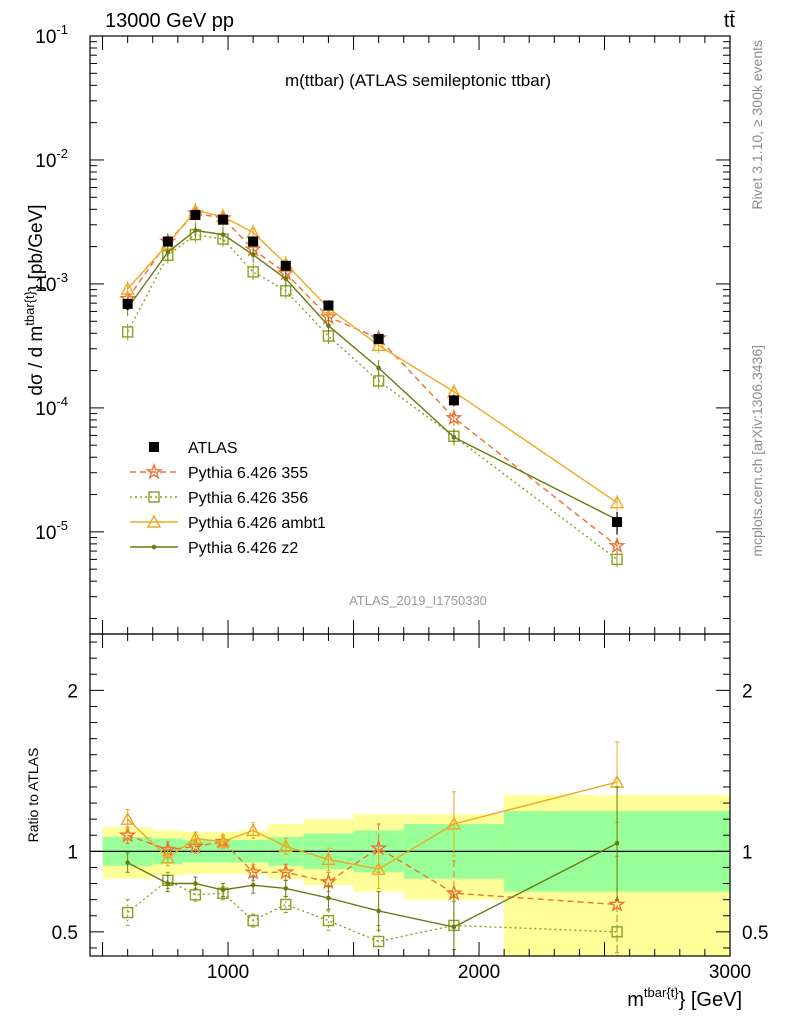 This screenshot has width=786, height=1024. I want to click on xtick-label: 3000, so click(730, 972).